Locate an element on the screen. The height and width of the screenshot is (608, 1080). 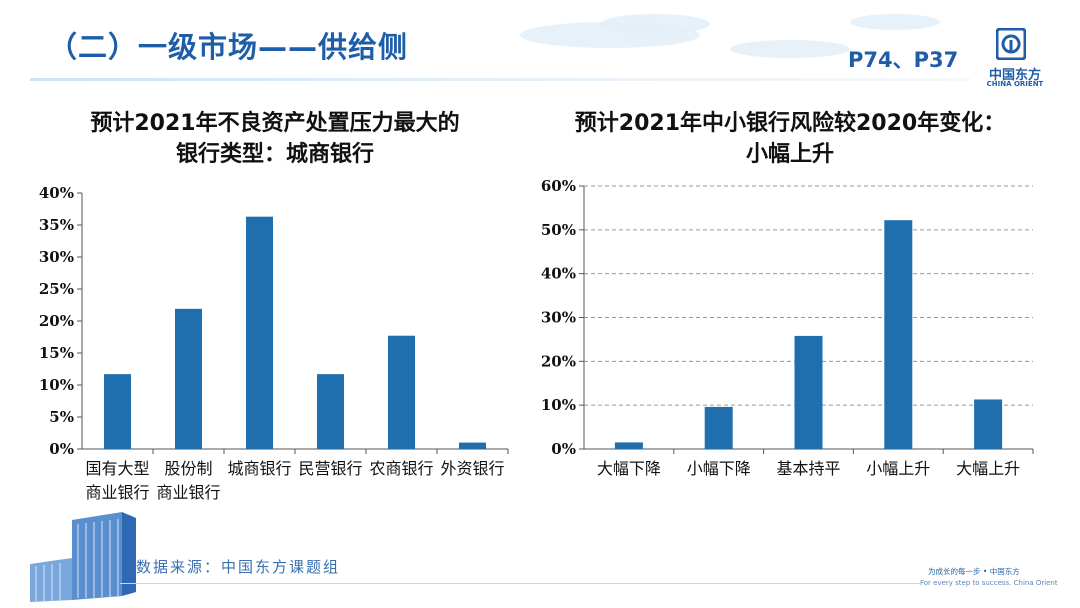
right-category-label: 小幅下降 is located at coordinates (719, 468).